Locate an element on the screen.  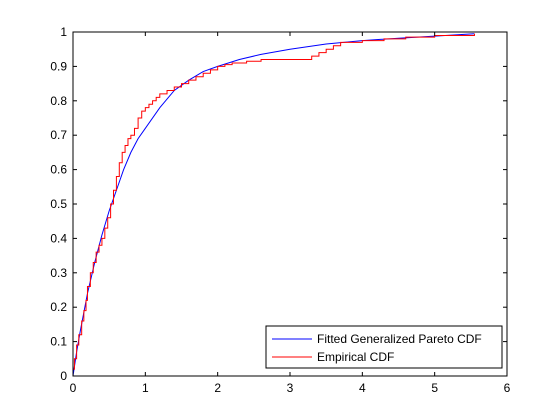
legend-box is located at coordinates (384, 347).